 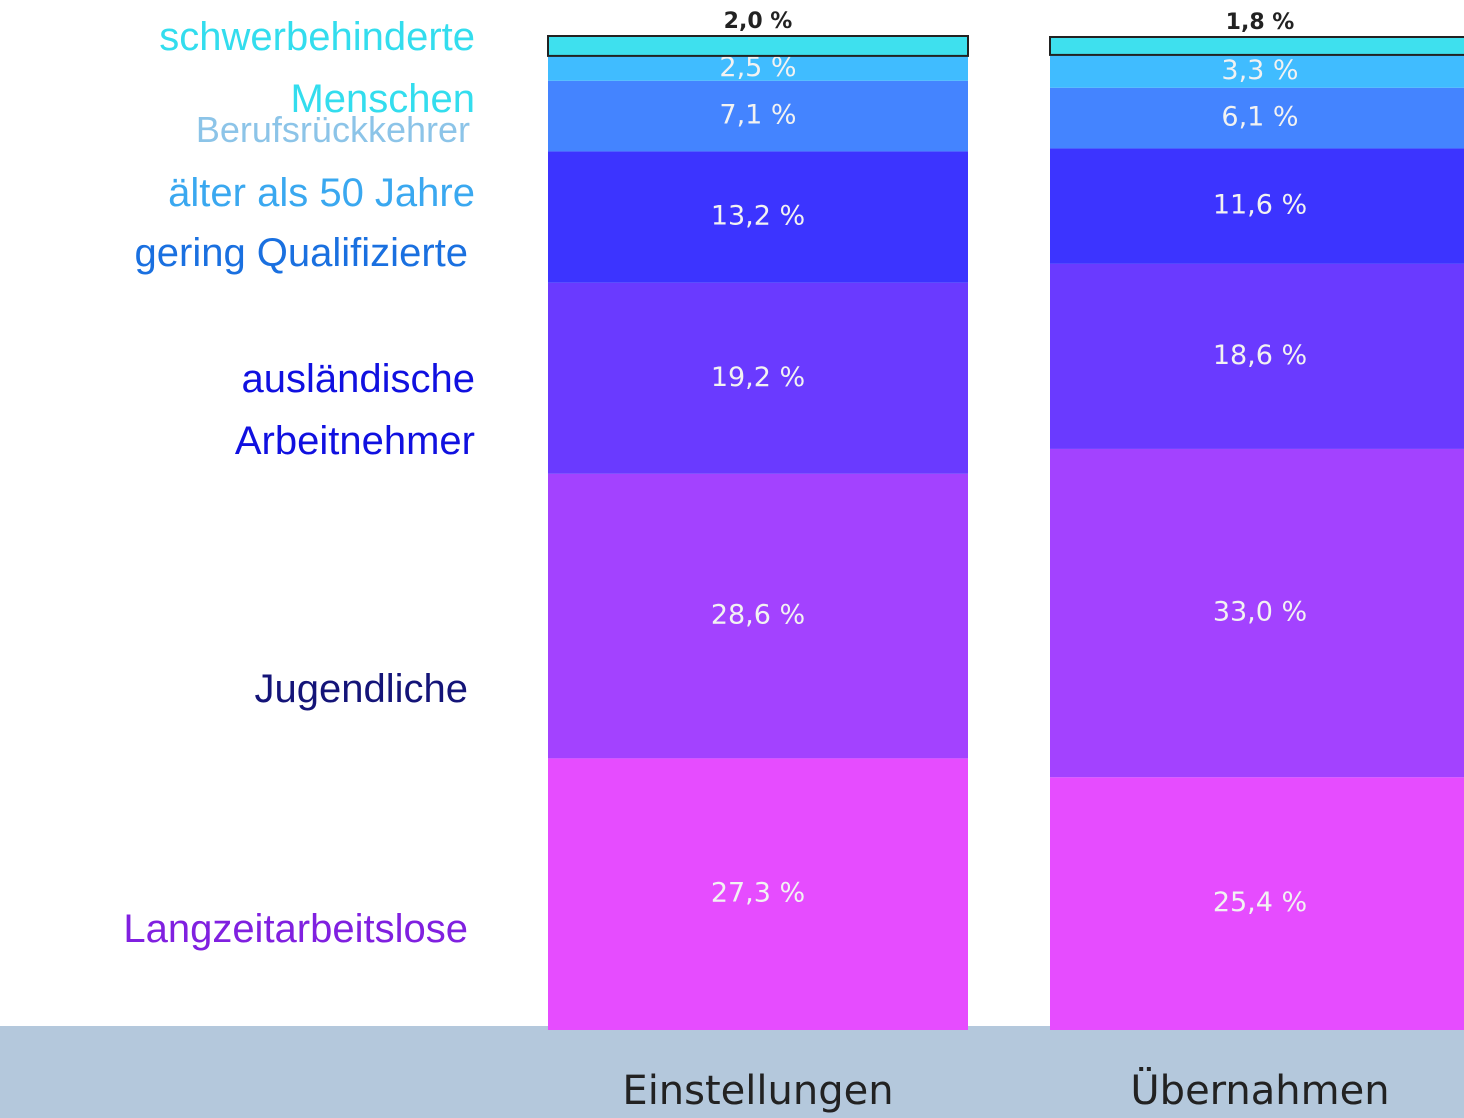 What do you see at coordinates (1260, 355) in the screenshot?
I see `value-label: 18,6 %` at bounding box center [1260, 355].